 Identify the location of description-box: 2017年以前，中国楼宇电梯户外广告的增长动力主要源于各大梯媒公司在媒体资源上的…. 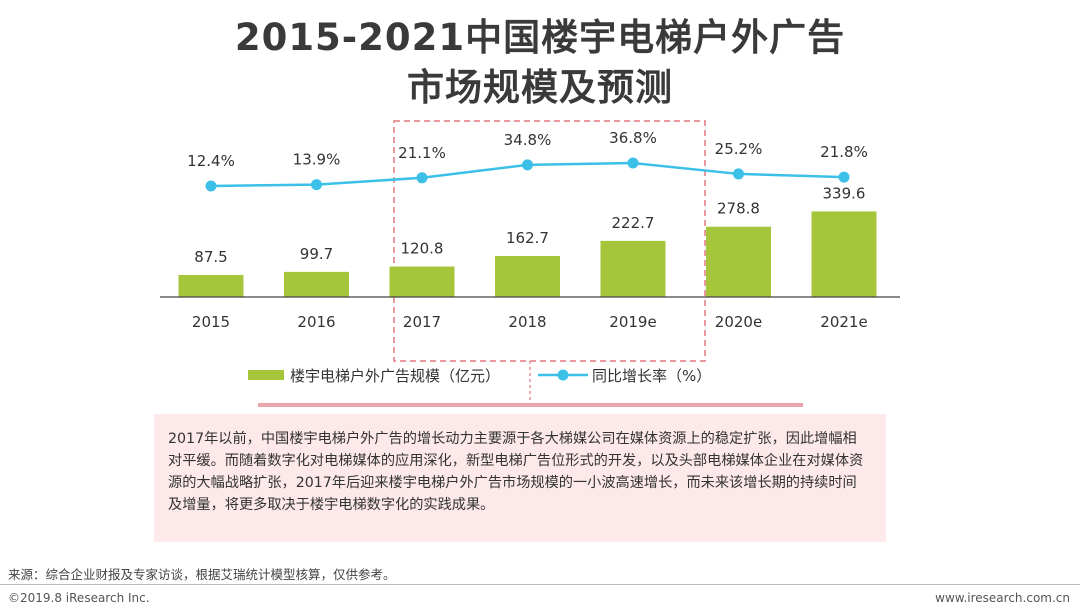
(520, 478).